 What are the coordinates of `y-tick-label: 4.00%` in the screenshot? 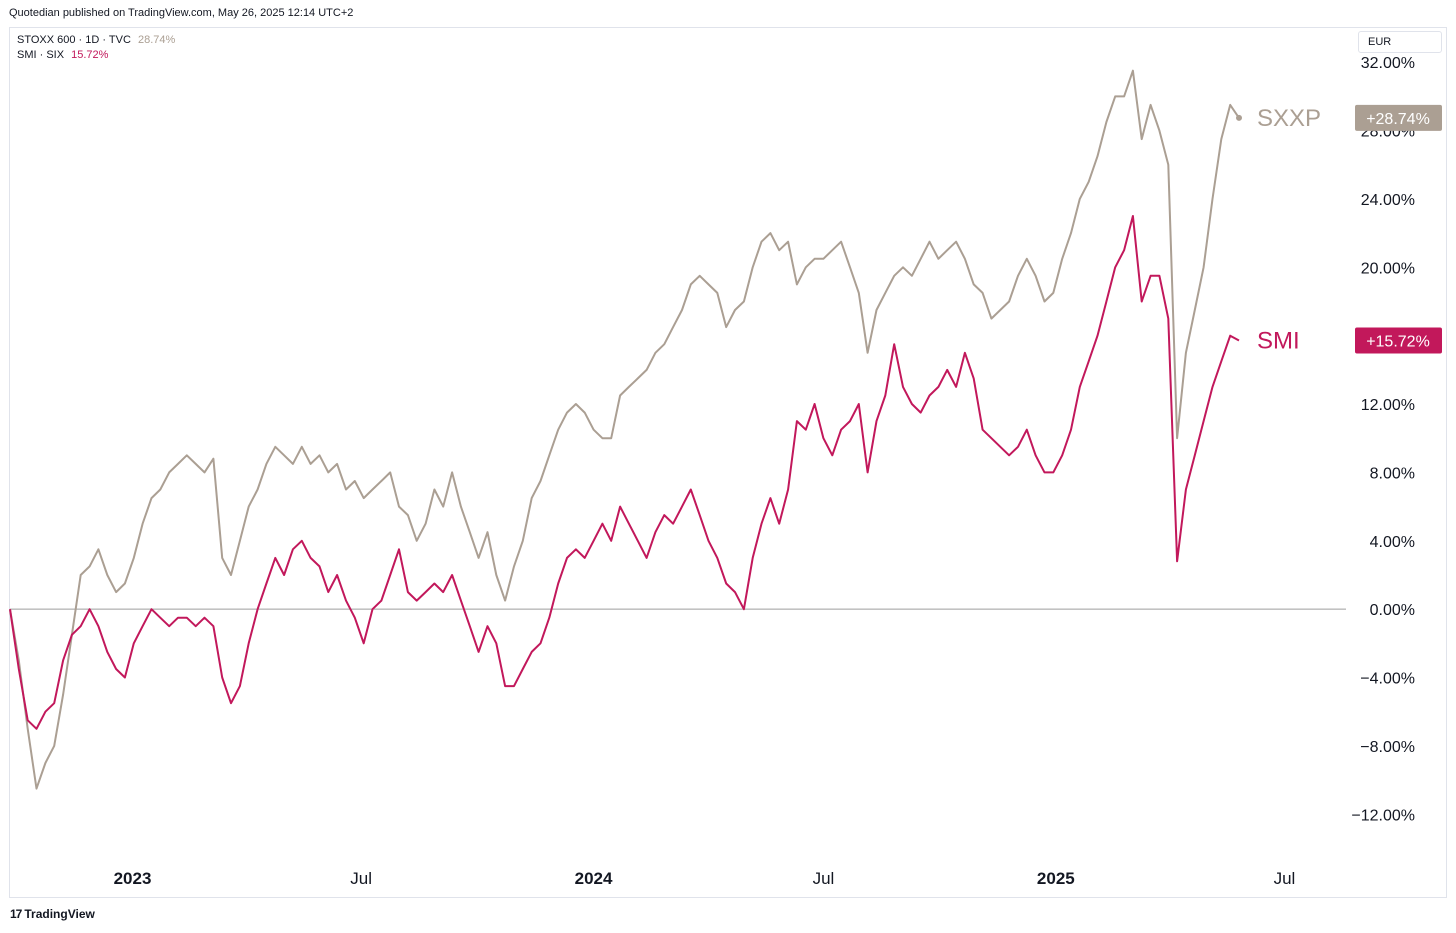 It's located at (1392, 542).